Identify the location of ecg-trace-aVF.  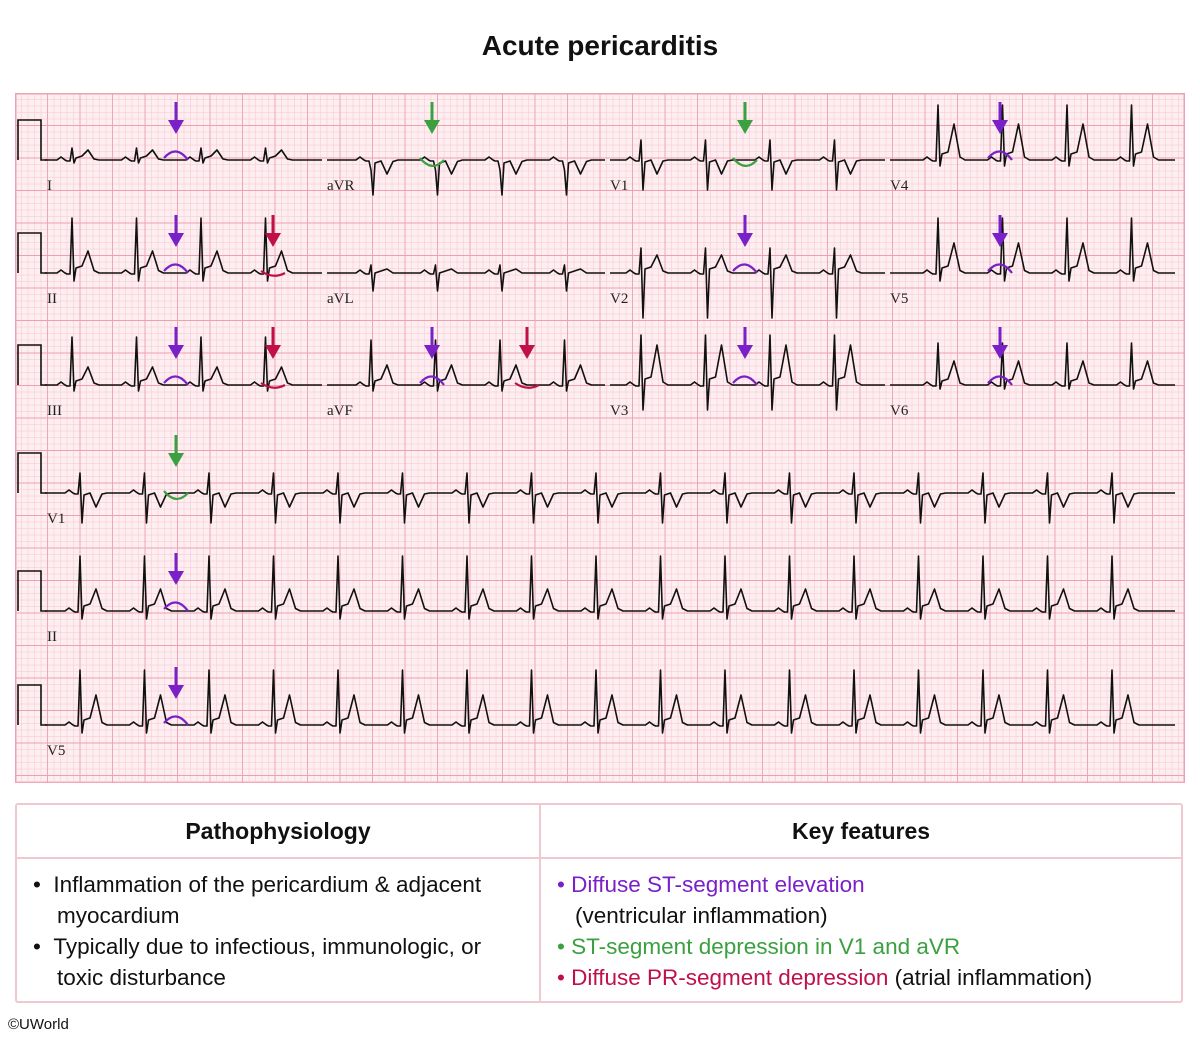
(466, 365).